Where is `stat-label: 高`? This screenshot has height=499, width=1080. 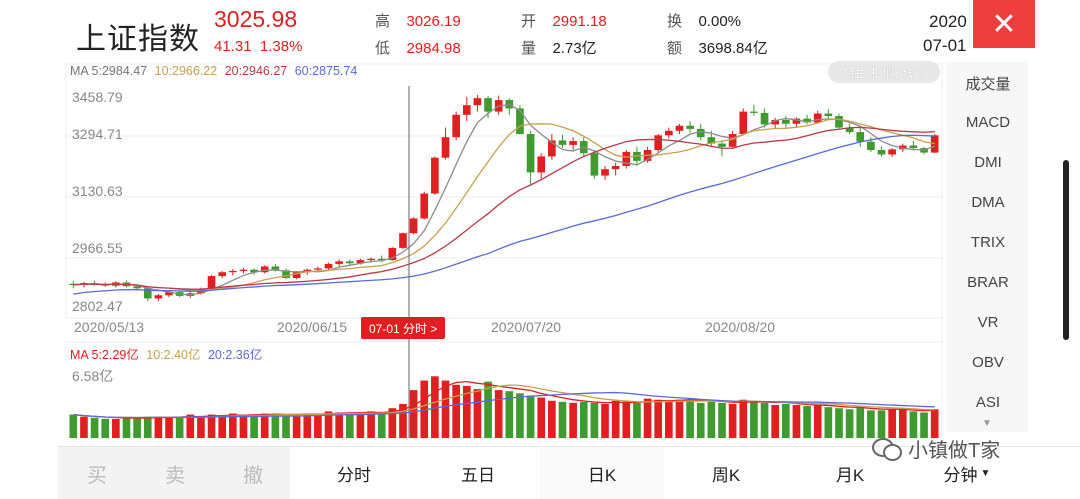 stat-label: 高 is located at coordinates (383, 21).